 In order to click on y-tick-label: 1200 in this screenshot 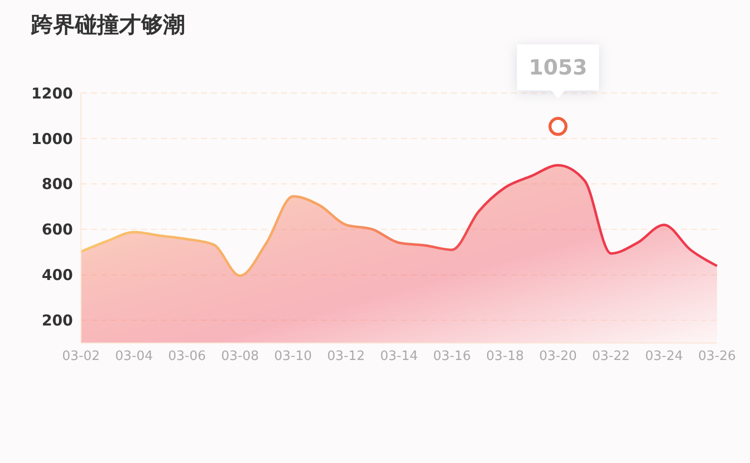, I will do `click(52, 93)`.